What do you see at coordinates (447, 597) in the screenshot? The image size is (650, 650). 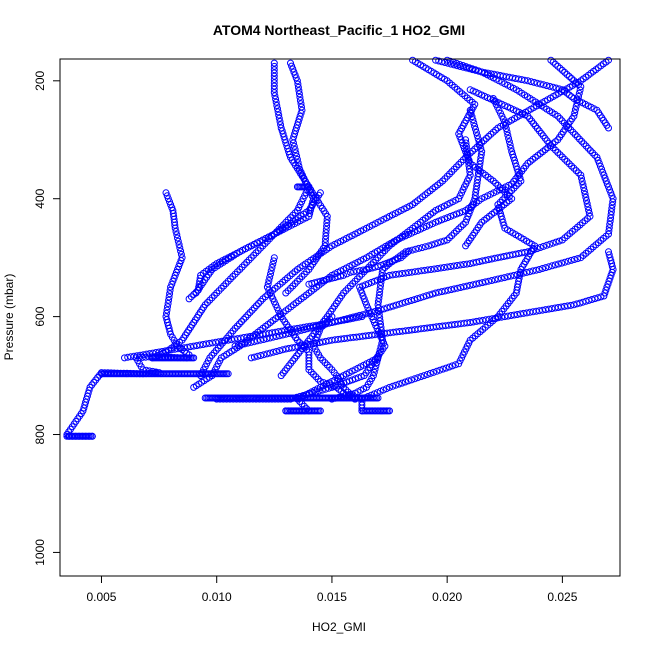 I see `x-tick-label: 0.020` at bounding box center [447, 597].